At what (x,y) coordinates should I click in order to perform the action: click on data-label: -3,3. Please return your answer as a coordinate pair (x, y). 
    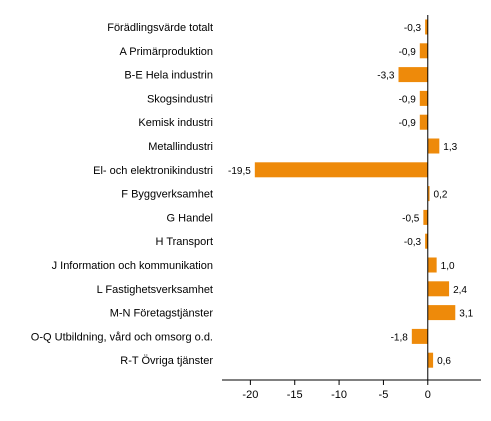
    Looking at the image, I should click on (386, 76).